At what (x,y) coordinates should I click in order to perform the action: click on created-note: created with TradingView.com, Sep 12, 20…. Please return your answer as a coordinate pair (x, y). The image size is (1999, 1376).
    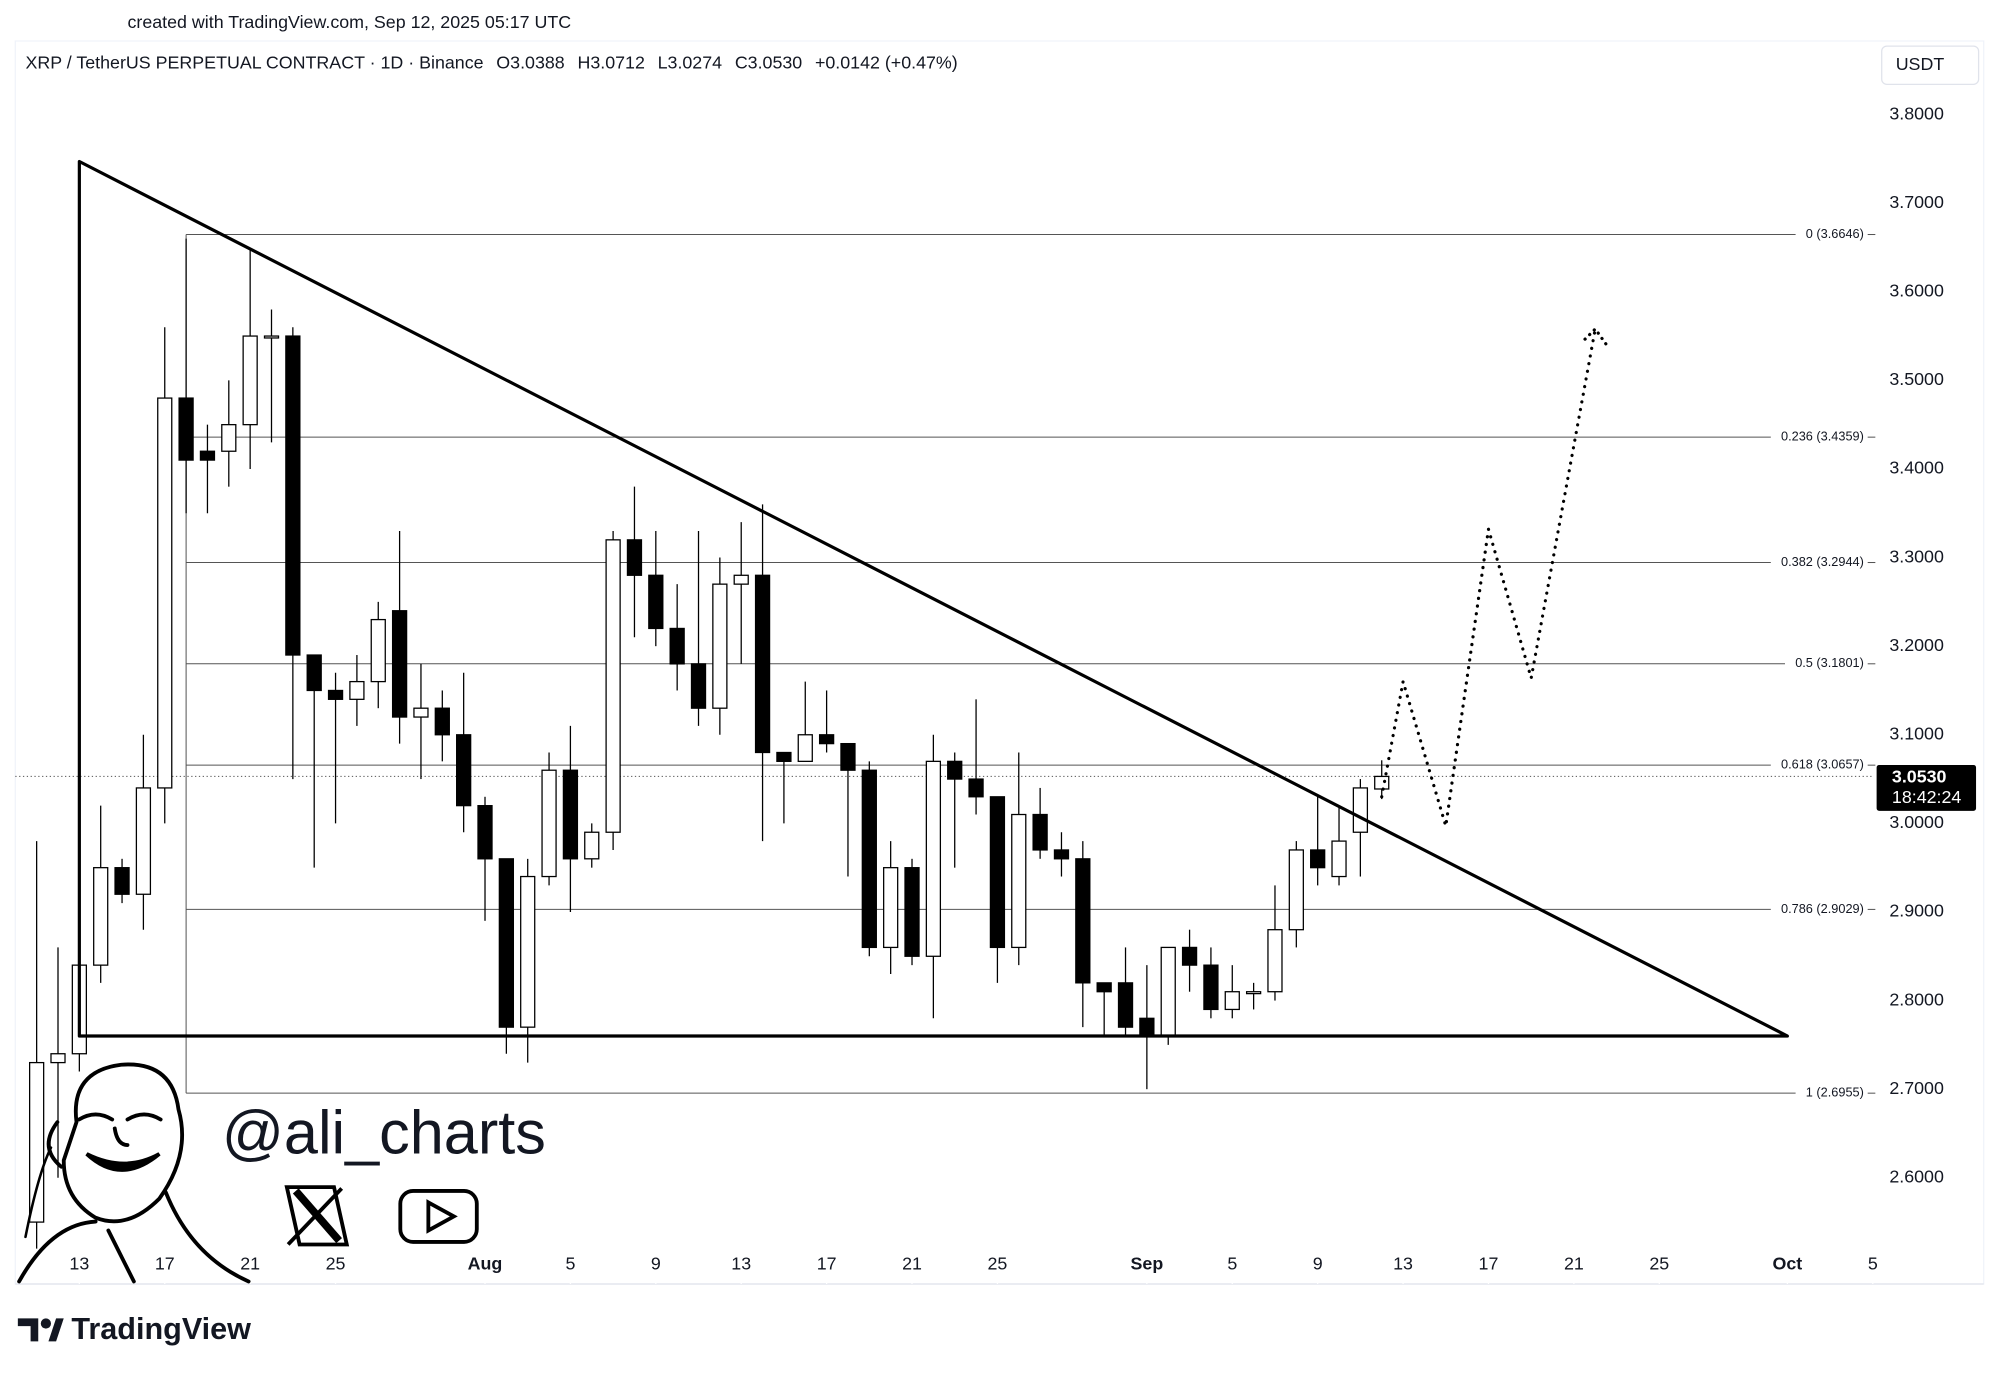
    Looking at the image, I should click on (349, 22).